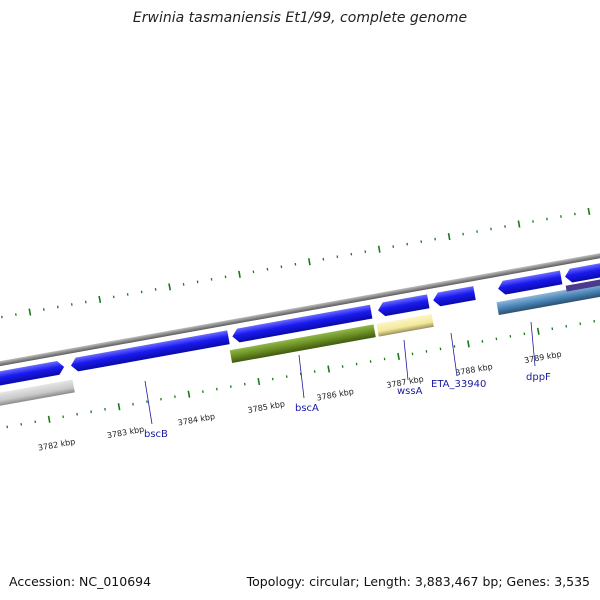 The image size is (600, 600). I want to click on feature-purple, so click(582, 281).